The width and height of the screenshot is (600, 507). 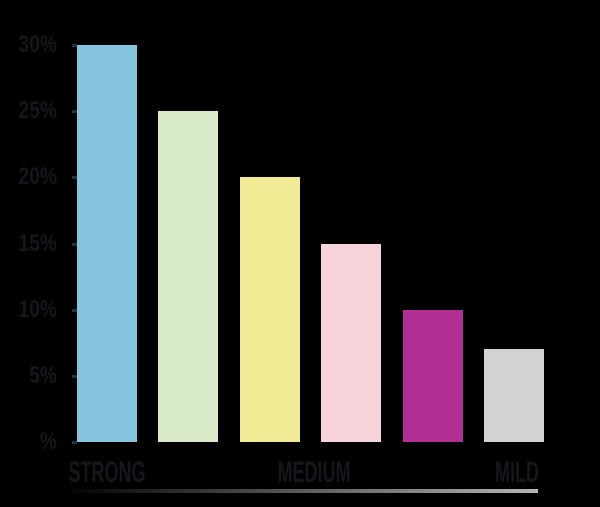 I want to click on y-tick-label: 5%, so click(x=43, y=375).